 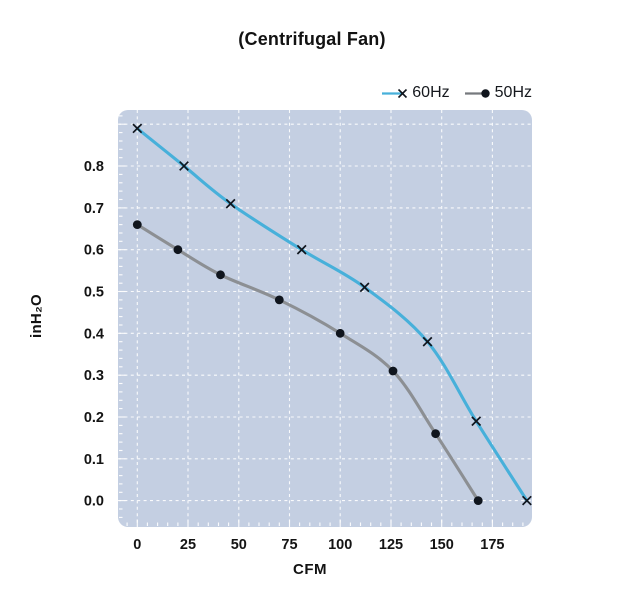 I want to click on y-tick-label: 0.5, so click(x=94, y=293).